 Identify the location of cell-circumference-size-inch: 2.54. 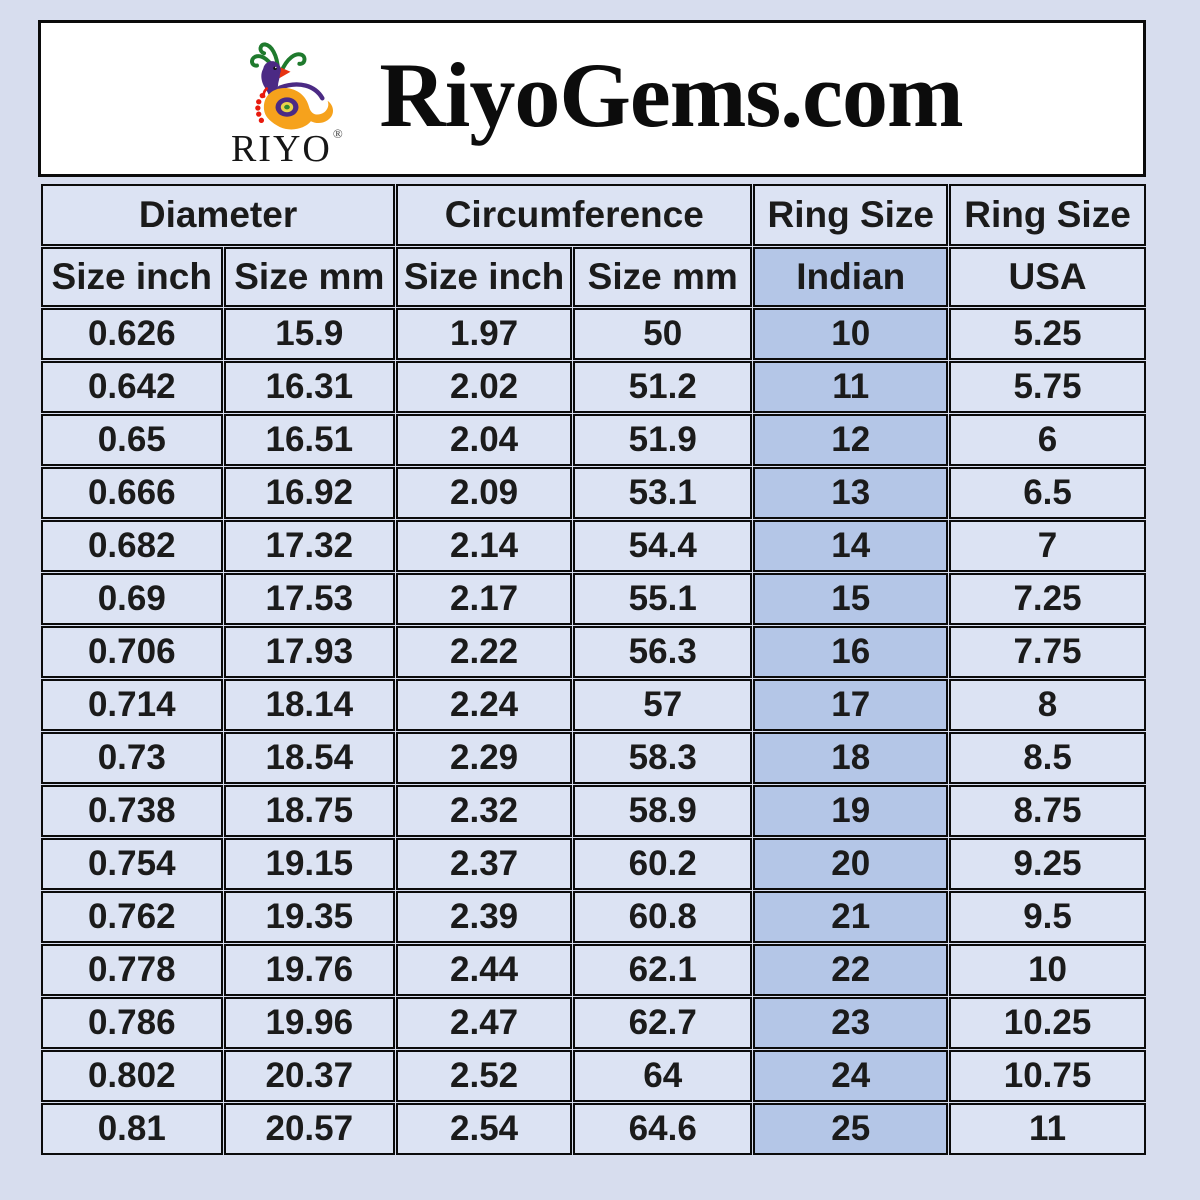
(484, 1129).